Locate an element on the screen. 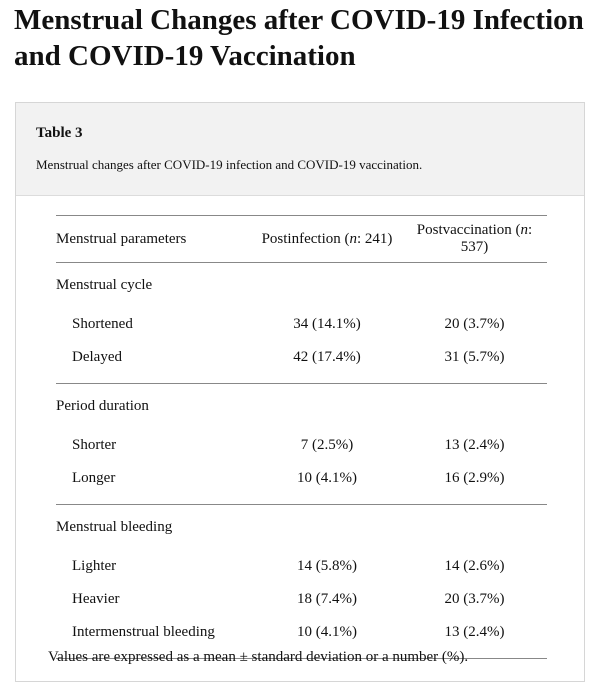  table-row: Shorter 7 (2.5%) 13 (2.4%) is located at coordinates (301, 445).